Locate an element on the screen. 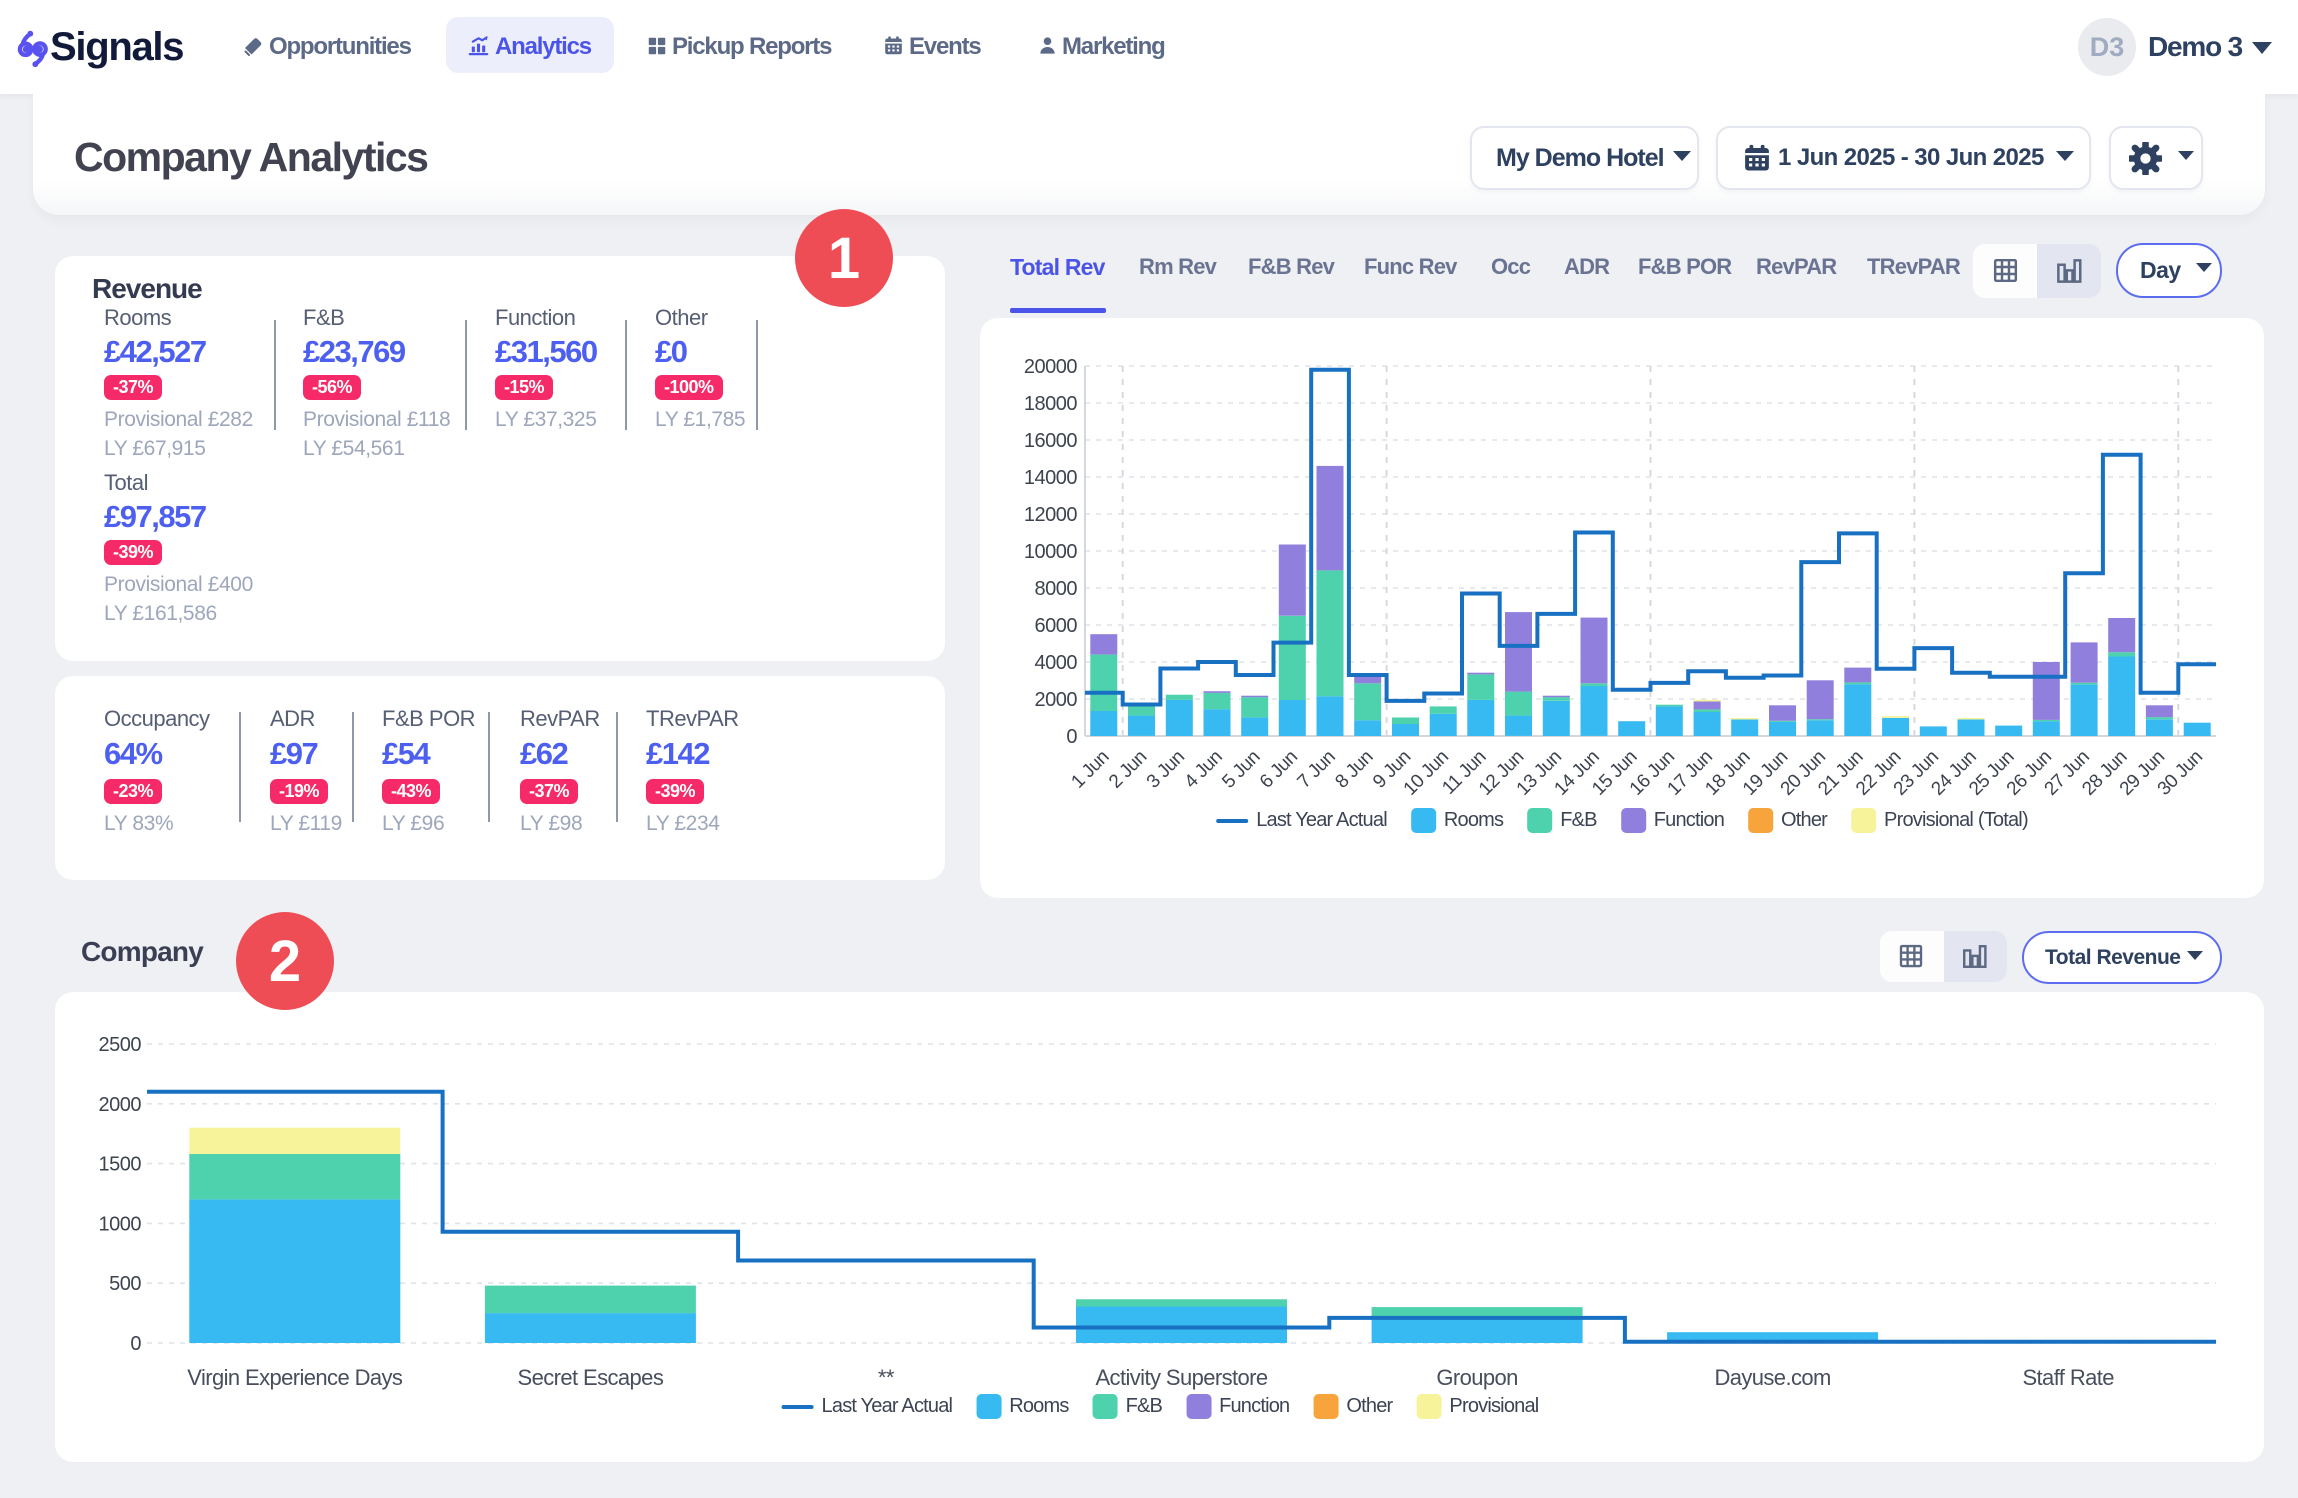 The width and height of the screenshot is (2298, 1498). svg-text: 14000 is located at coordinates (1050, 478).